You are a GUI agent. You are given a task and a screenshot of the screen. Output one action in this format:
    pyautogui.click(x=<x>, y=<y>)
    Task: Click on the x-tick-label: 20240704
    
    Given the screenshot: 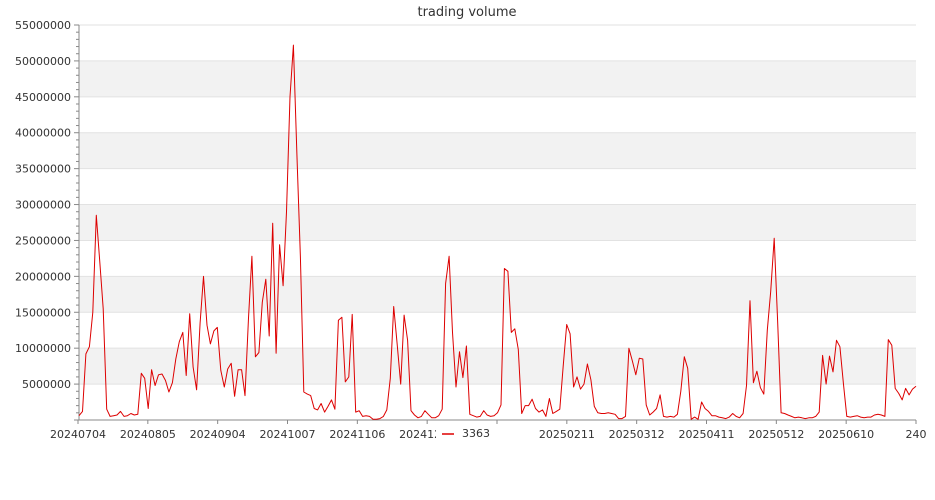 What is the action you would take?
    pyautogui.click(x=78, y=434)
    